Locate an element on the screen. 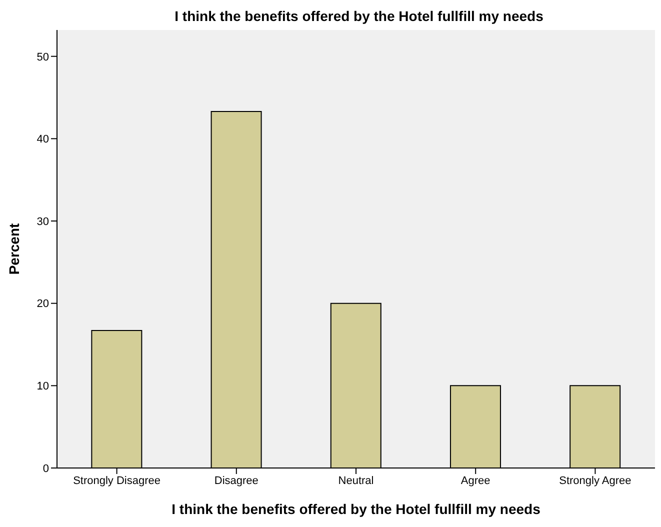 Image resolution: width=661 pixels, height=527 pixels. chart-title: I think the benefits offered by the Hotel fullfill my needs is located at coordinates (359, 16).